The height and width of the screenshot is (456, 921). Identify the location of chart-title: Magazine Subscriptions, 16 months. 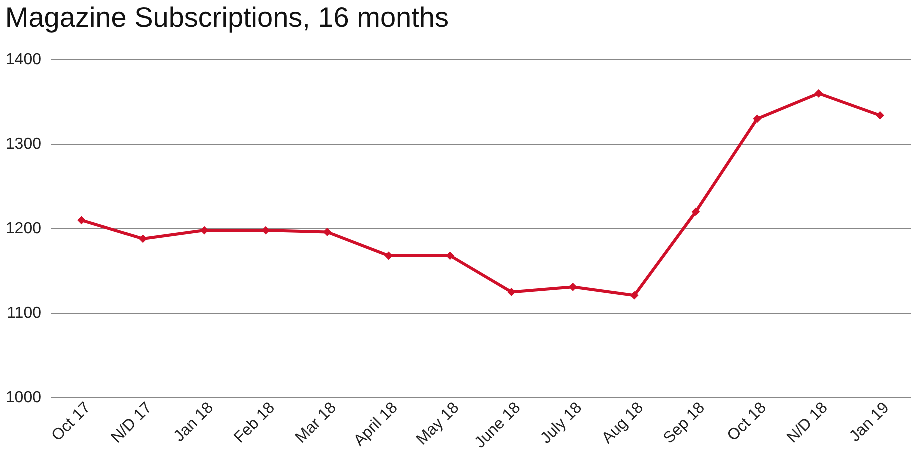
(227, 17).